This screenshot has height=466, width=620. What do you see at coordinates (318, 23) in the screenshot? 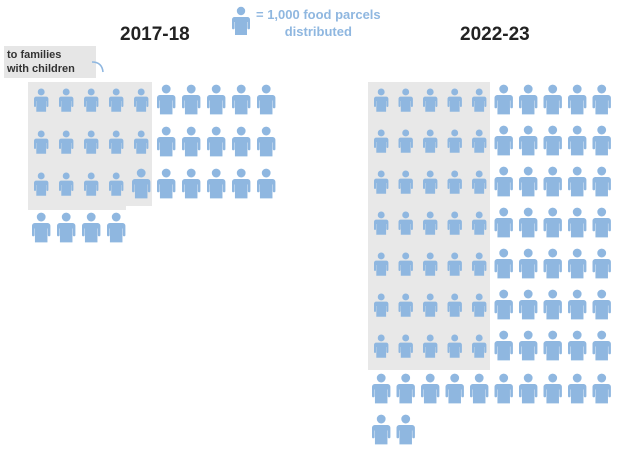
I see `legend-text: = 1,000 food parcels distributed` at bounding box center [318, 23].